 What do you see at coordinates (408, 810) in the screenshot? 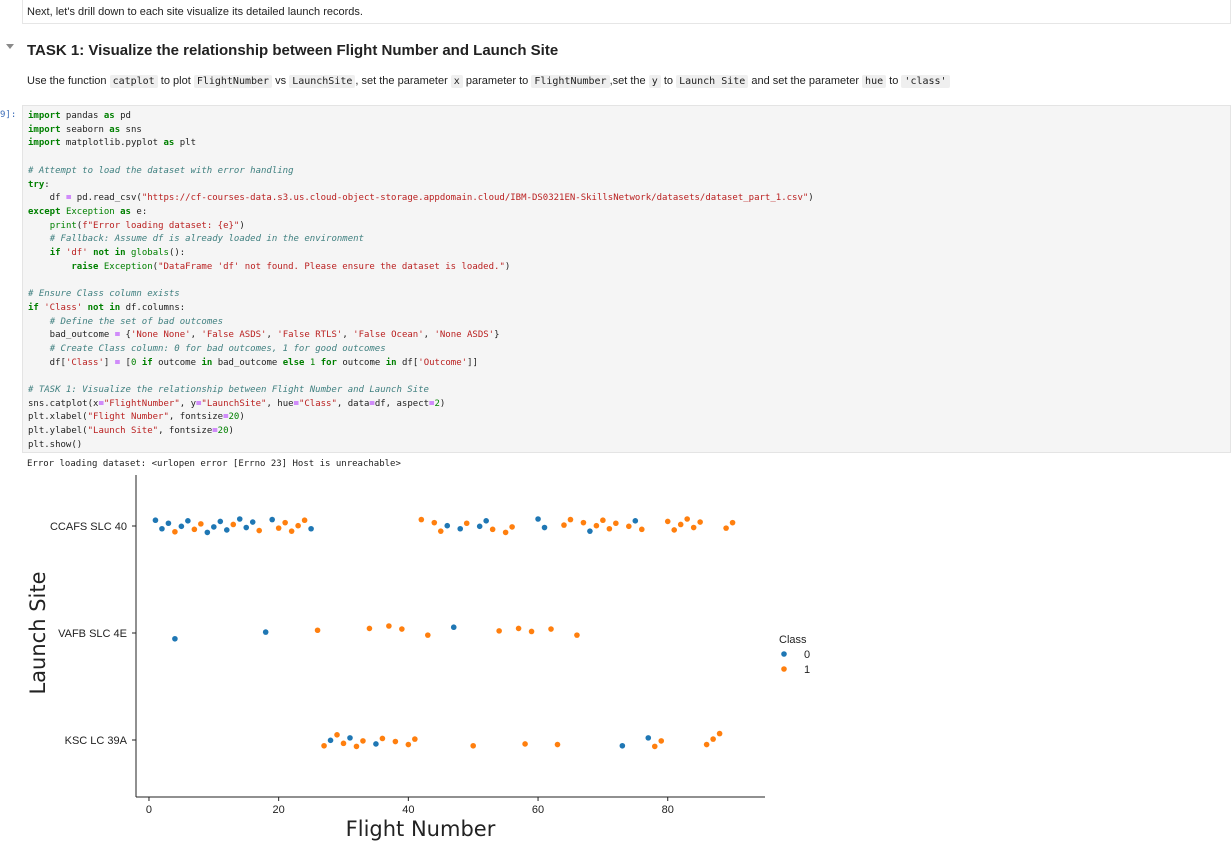
I see `x-tick-label: 40` at bounding box center [408, 810].